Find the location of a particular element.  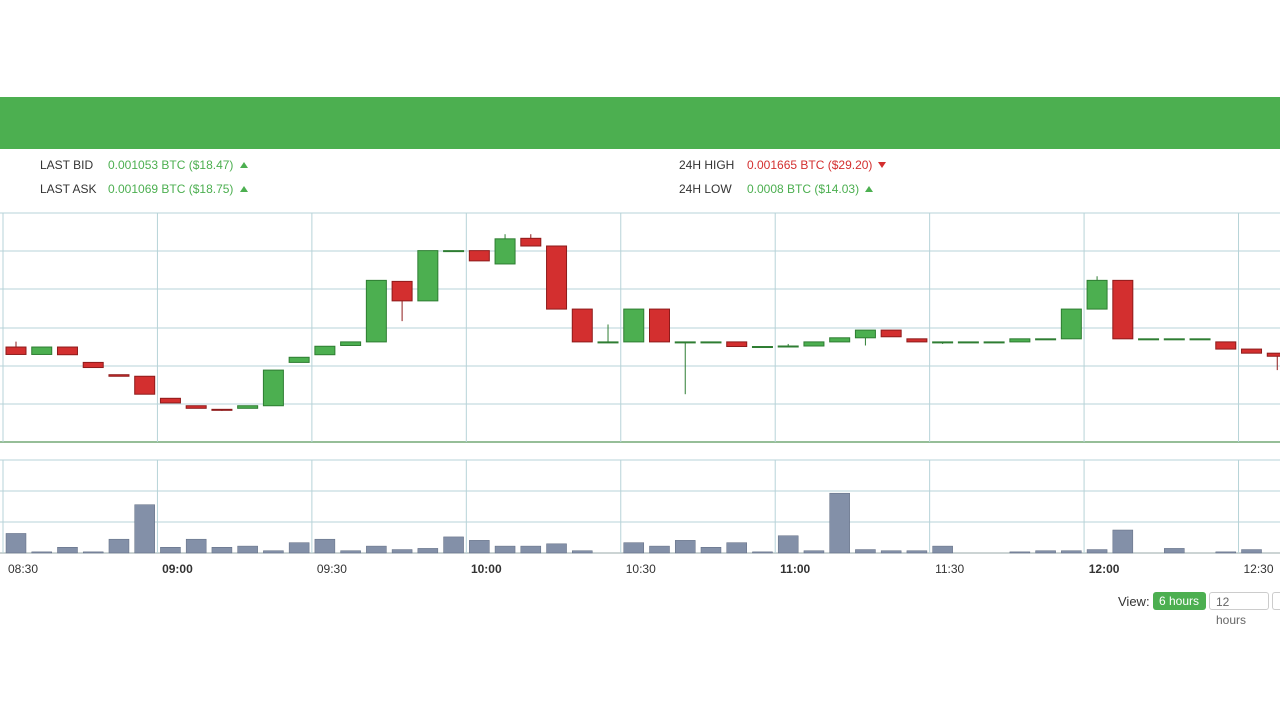

up-arrow-icon is located at coordinates (244, 165).